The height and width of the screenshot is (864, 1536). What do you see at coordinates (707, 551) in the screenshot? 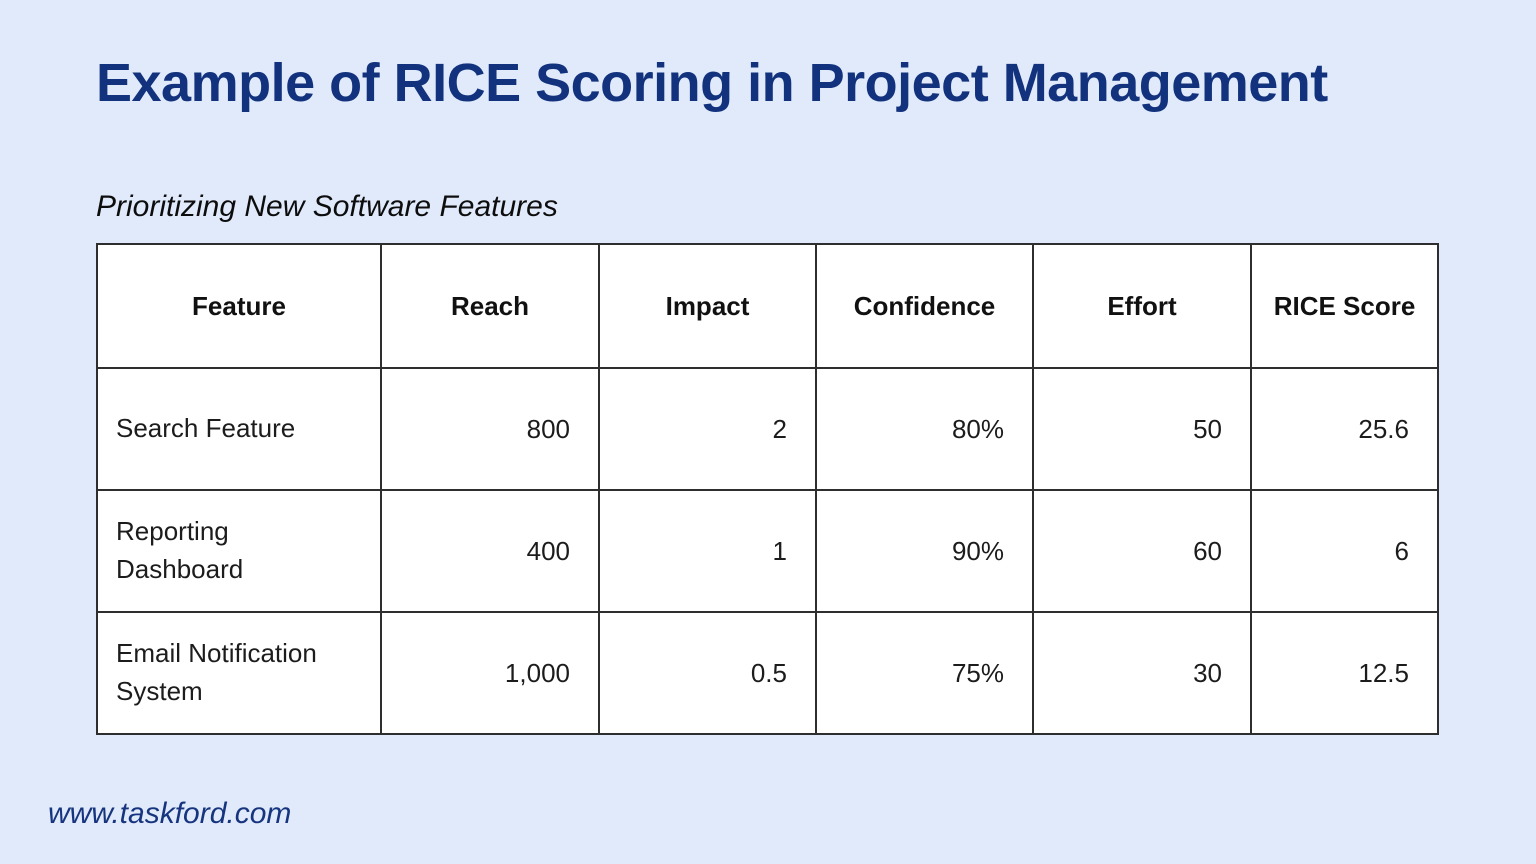
I see `cell-impact: 1` at bounding box center [707, 551].